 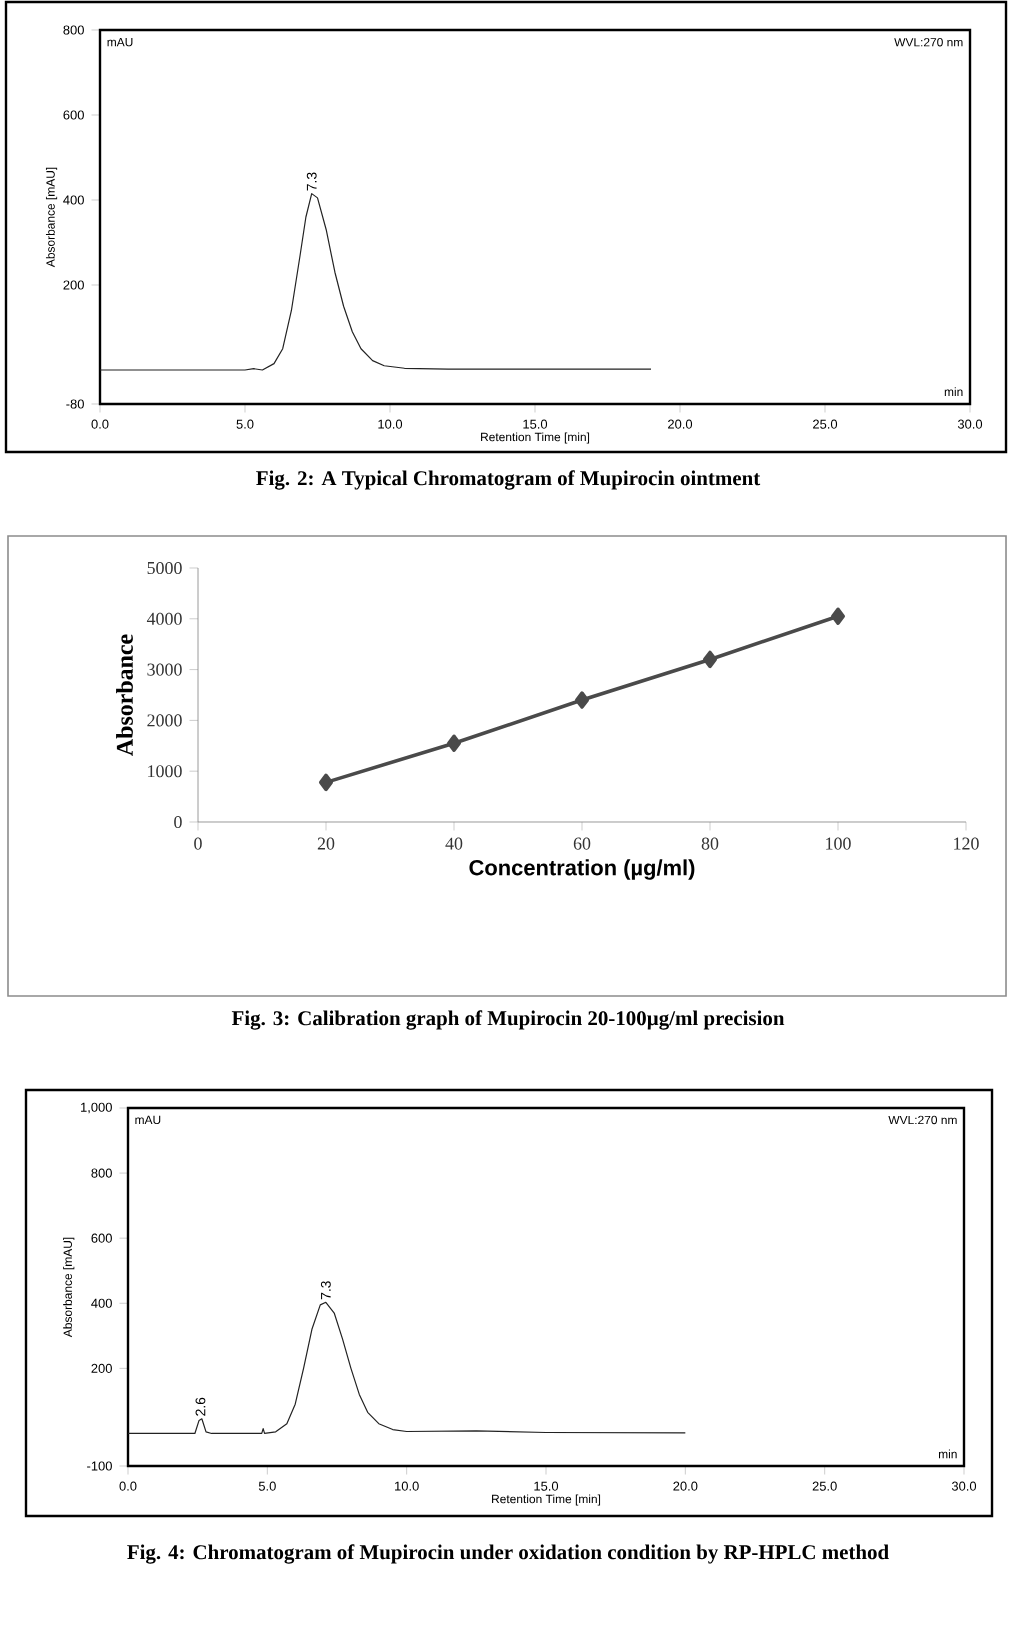 What do you see at coordinates (164, 568) in the screenshot?
I see `y-tick-label: 5000` at bounding box center [164, 568].